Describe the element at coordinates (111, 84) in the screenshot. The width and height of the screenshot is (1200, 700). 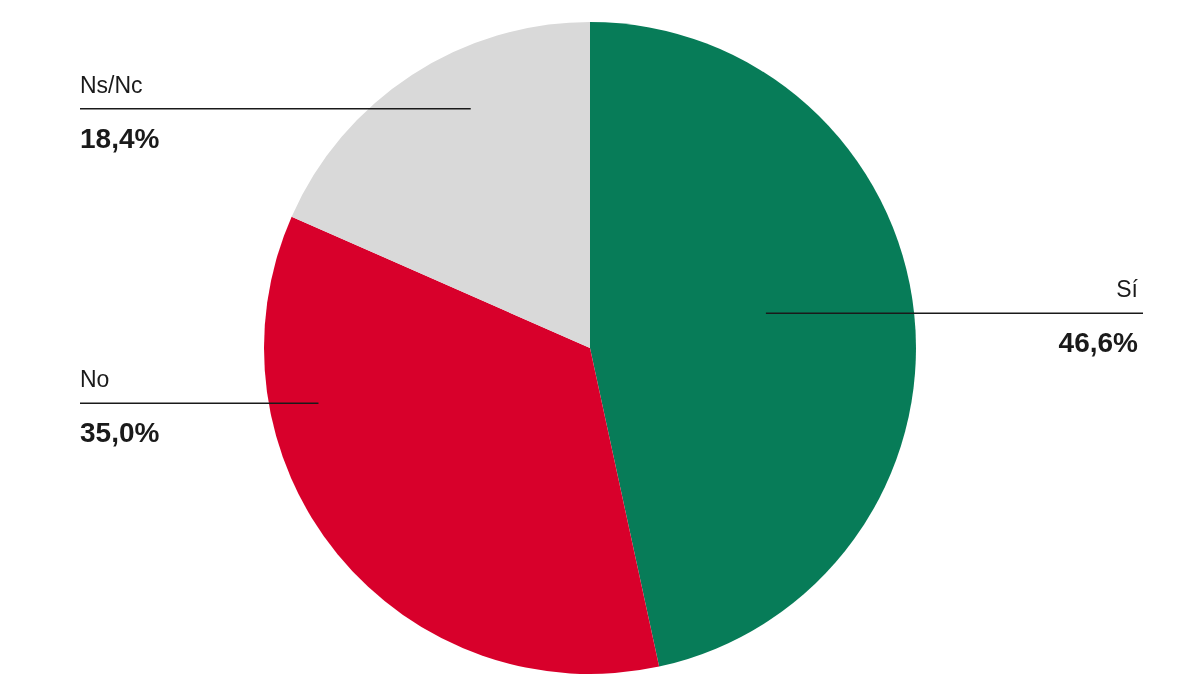
I see `slice-label: Ns/Nc` at that location.